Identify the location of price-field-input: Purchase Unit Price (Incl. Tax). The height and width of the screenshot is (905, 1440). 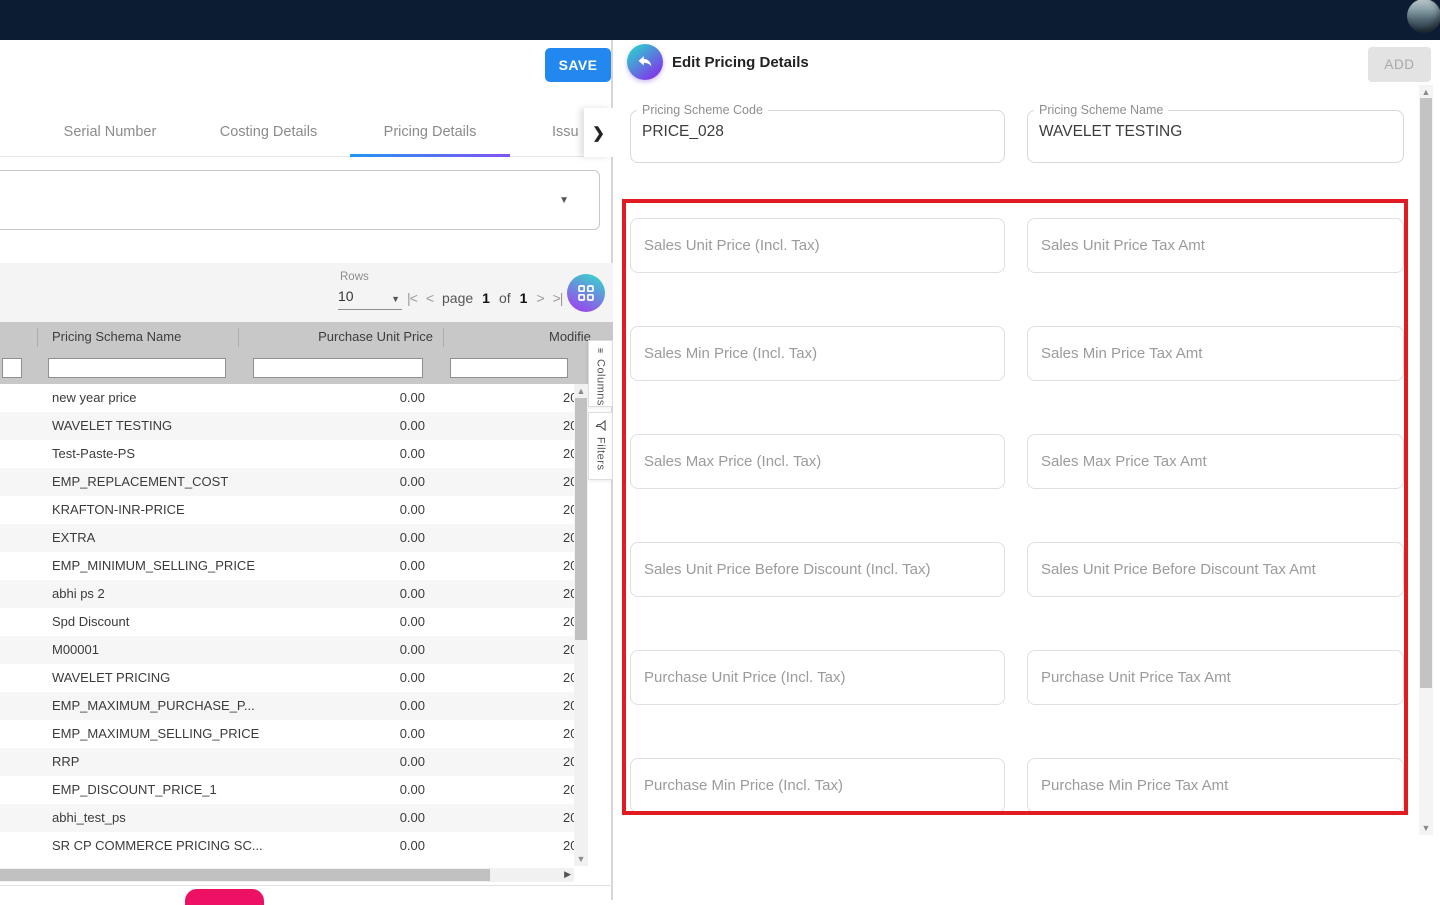
(817, 677).